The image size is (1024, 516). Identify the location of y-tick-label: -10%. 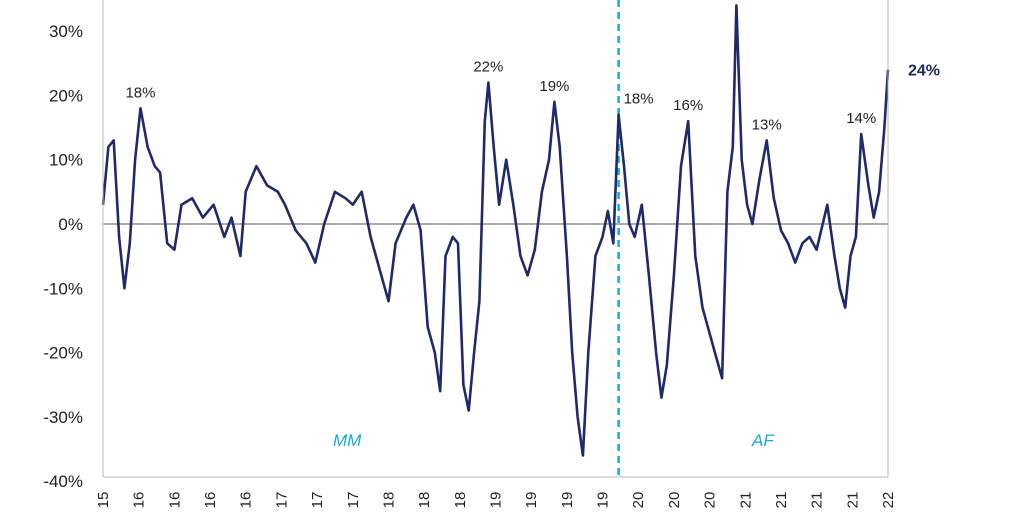
(63, 288).